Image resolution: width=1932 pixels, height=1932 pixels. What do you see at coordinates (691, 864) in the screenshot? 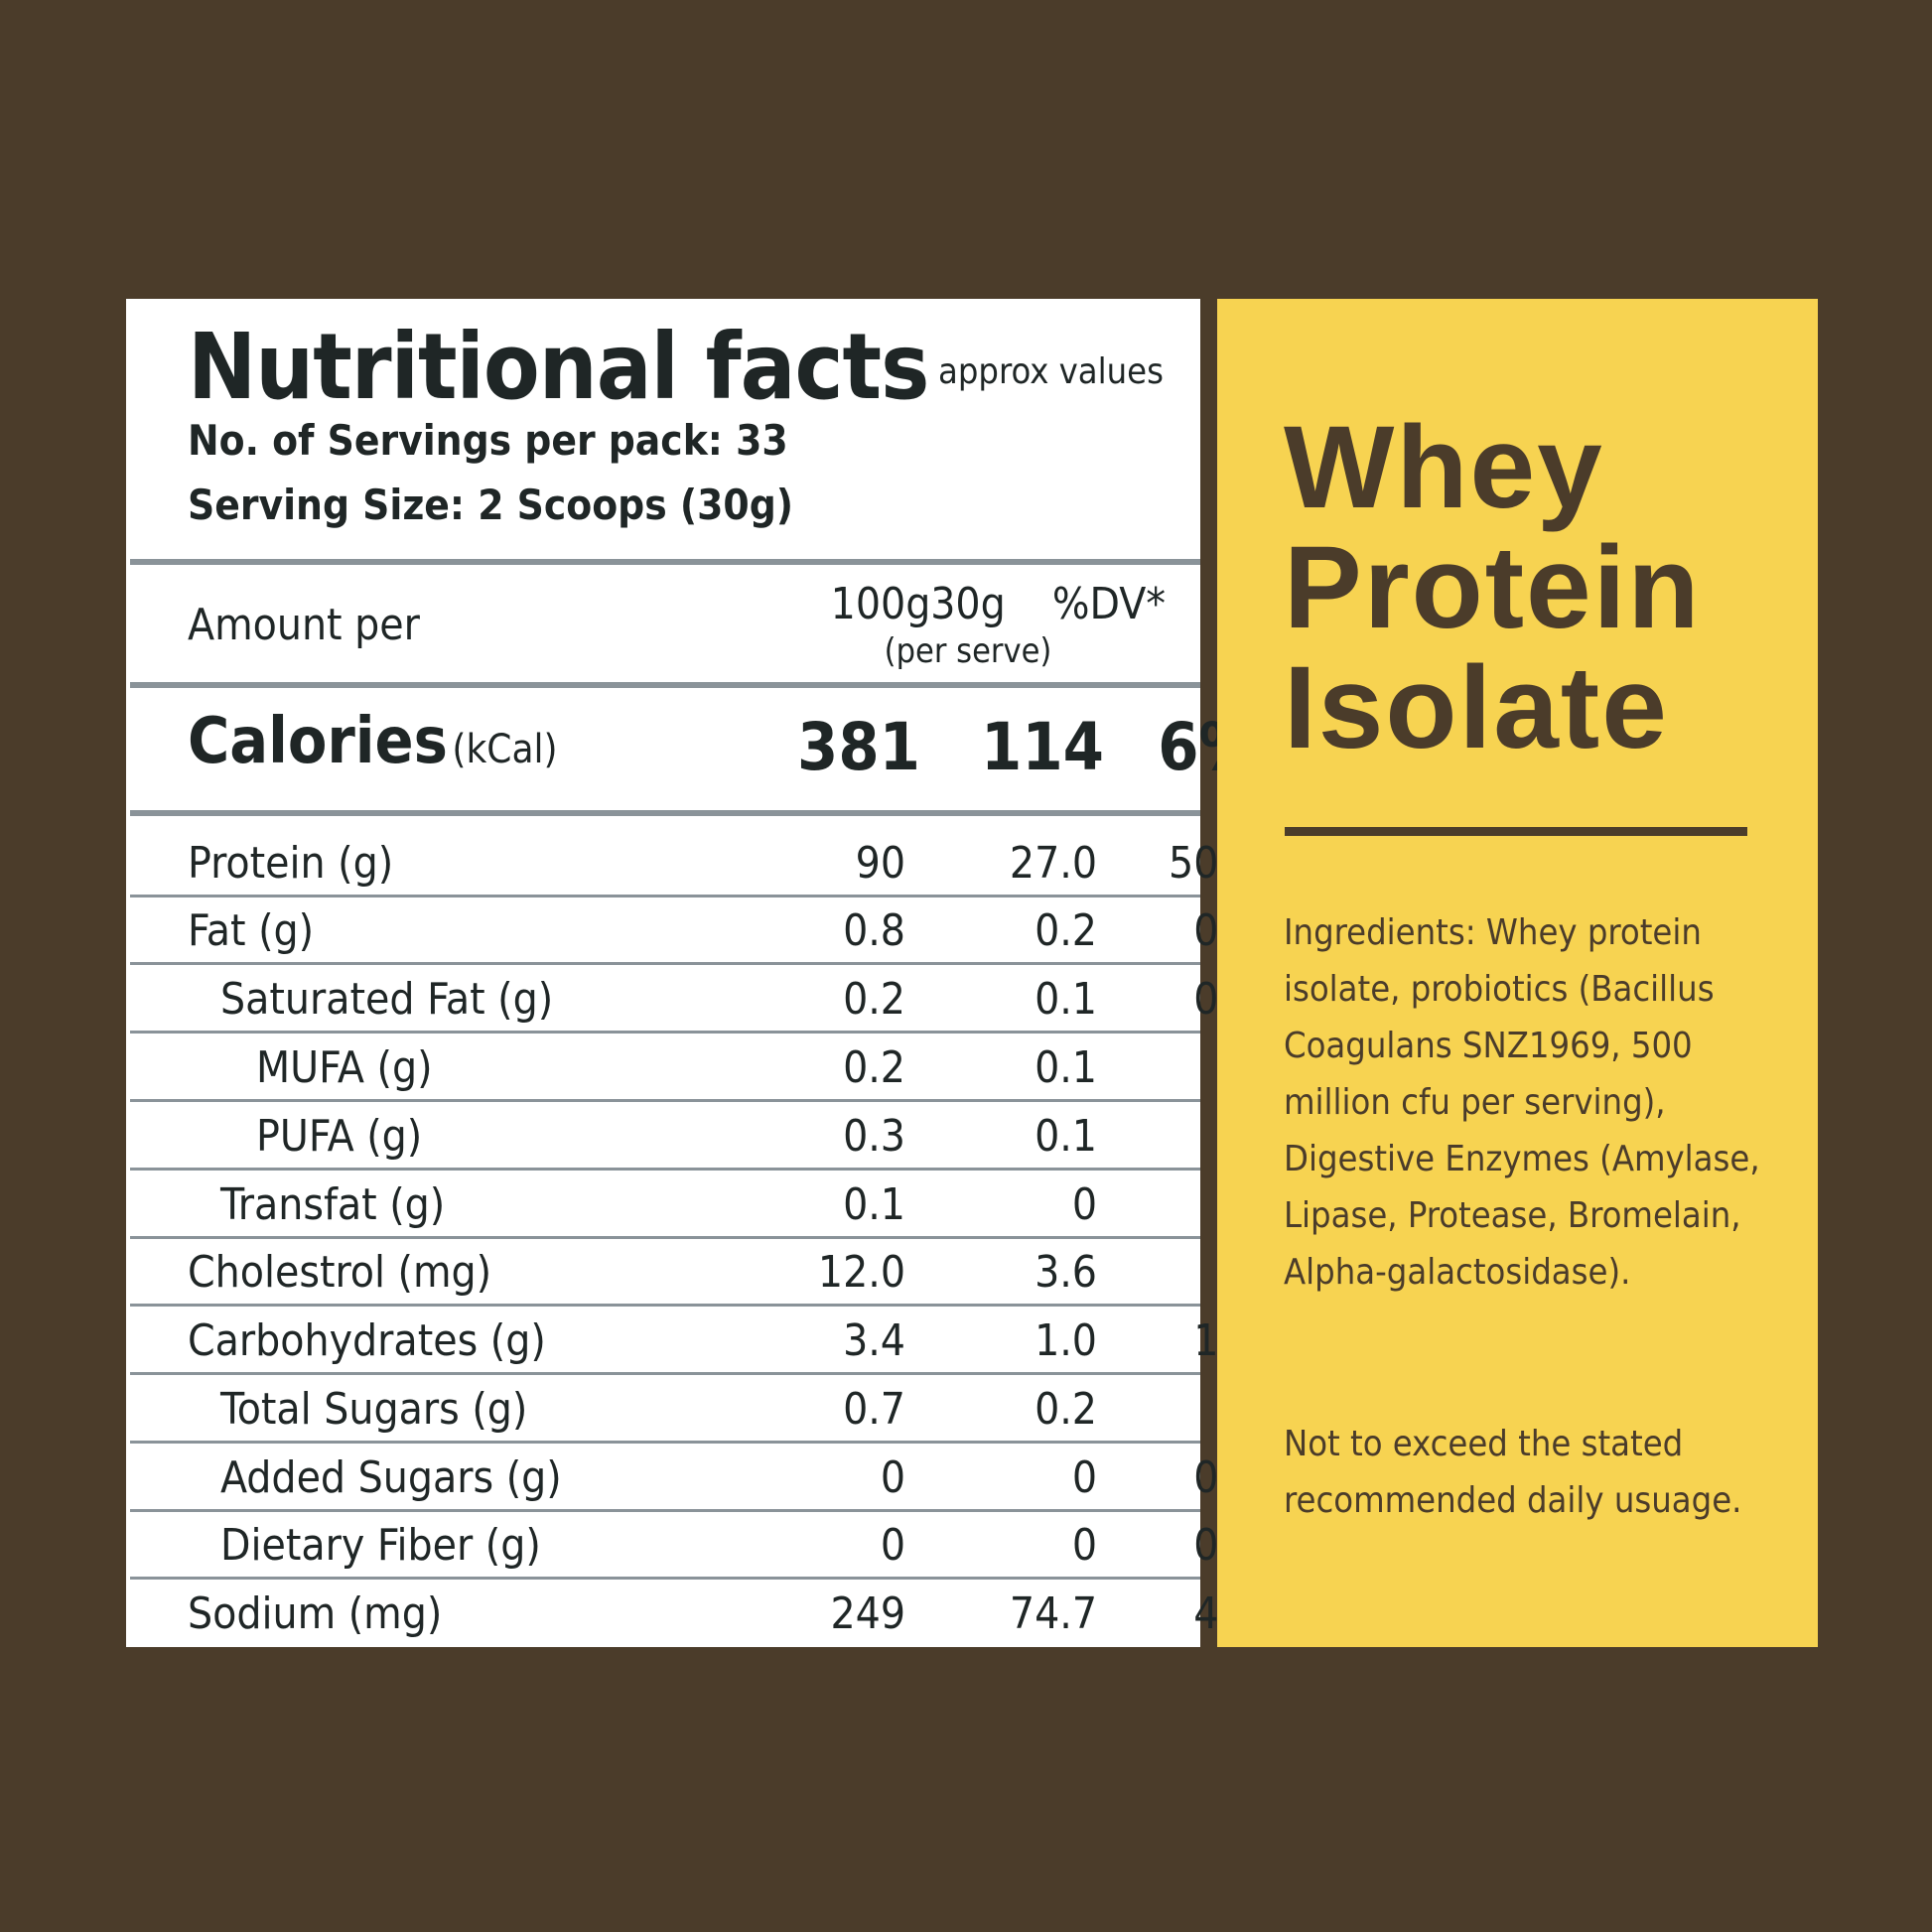
I see `table-row: Protein (g) 90 27.0 50%` at bounding box center [691, 864].